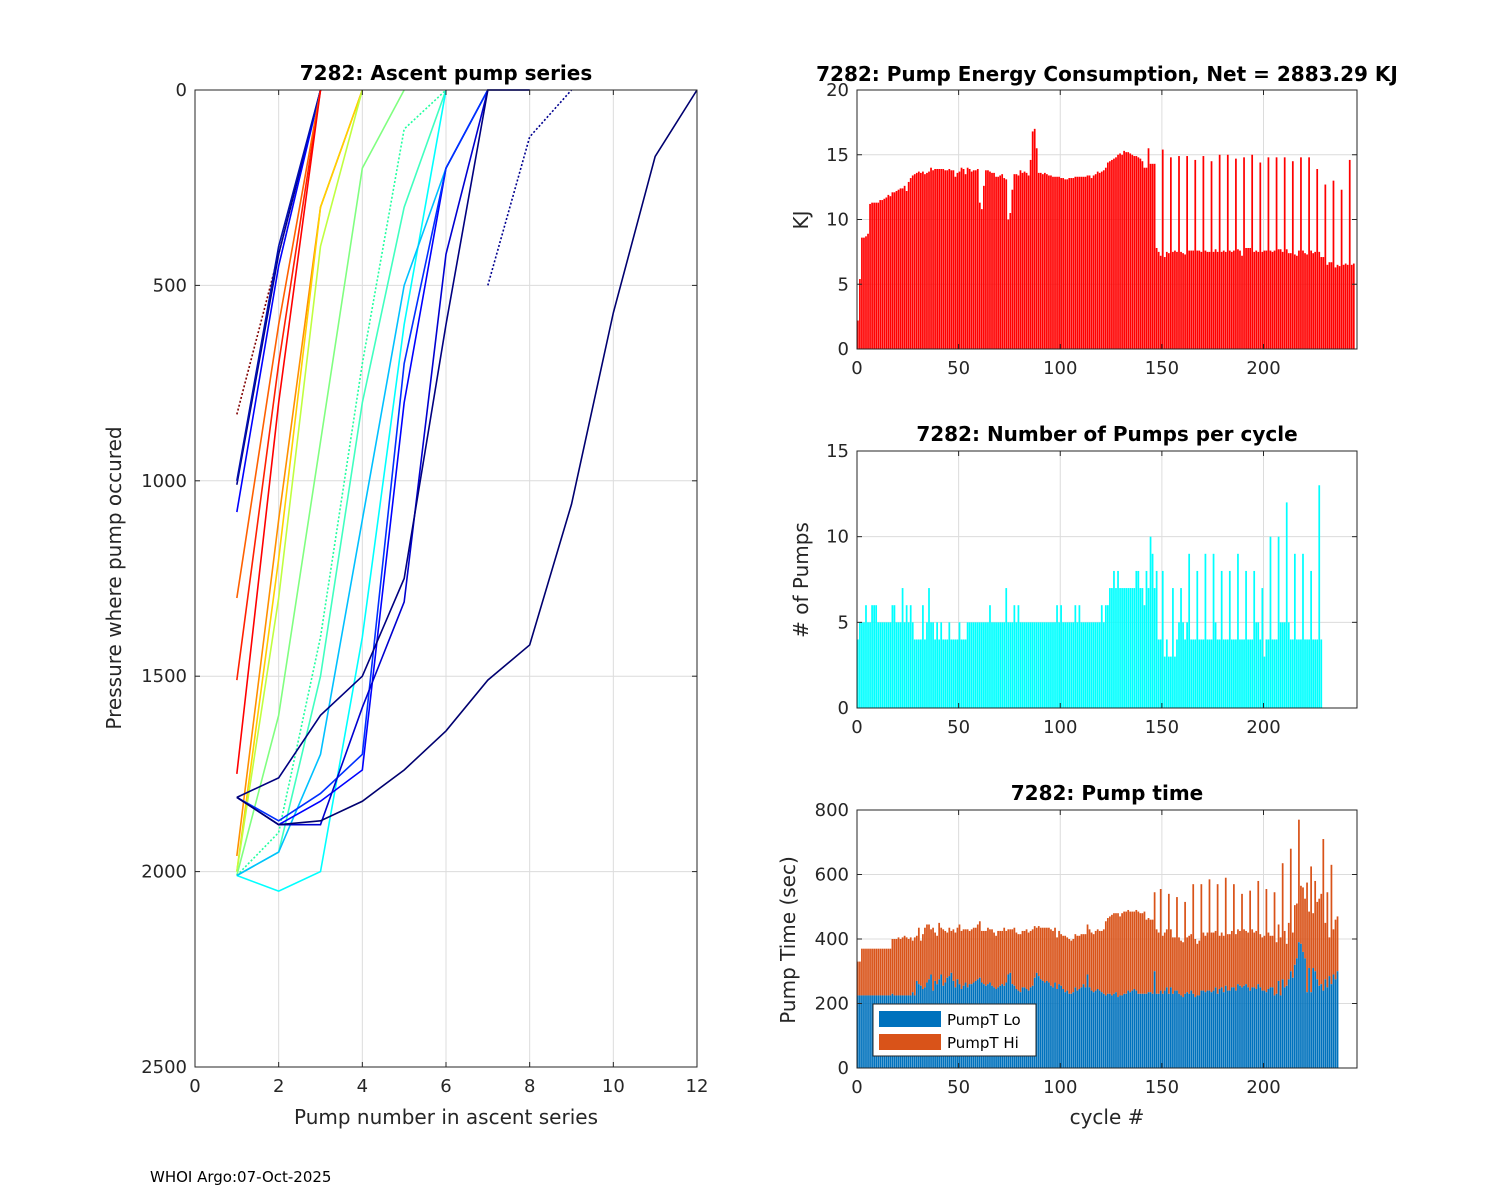 The height and width of the screenshot is (1200, 1500). I want to click on pumptime-ticks: 0 50 100 150 200 0 200 400 600 800, so click(1086, 949).